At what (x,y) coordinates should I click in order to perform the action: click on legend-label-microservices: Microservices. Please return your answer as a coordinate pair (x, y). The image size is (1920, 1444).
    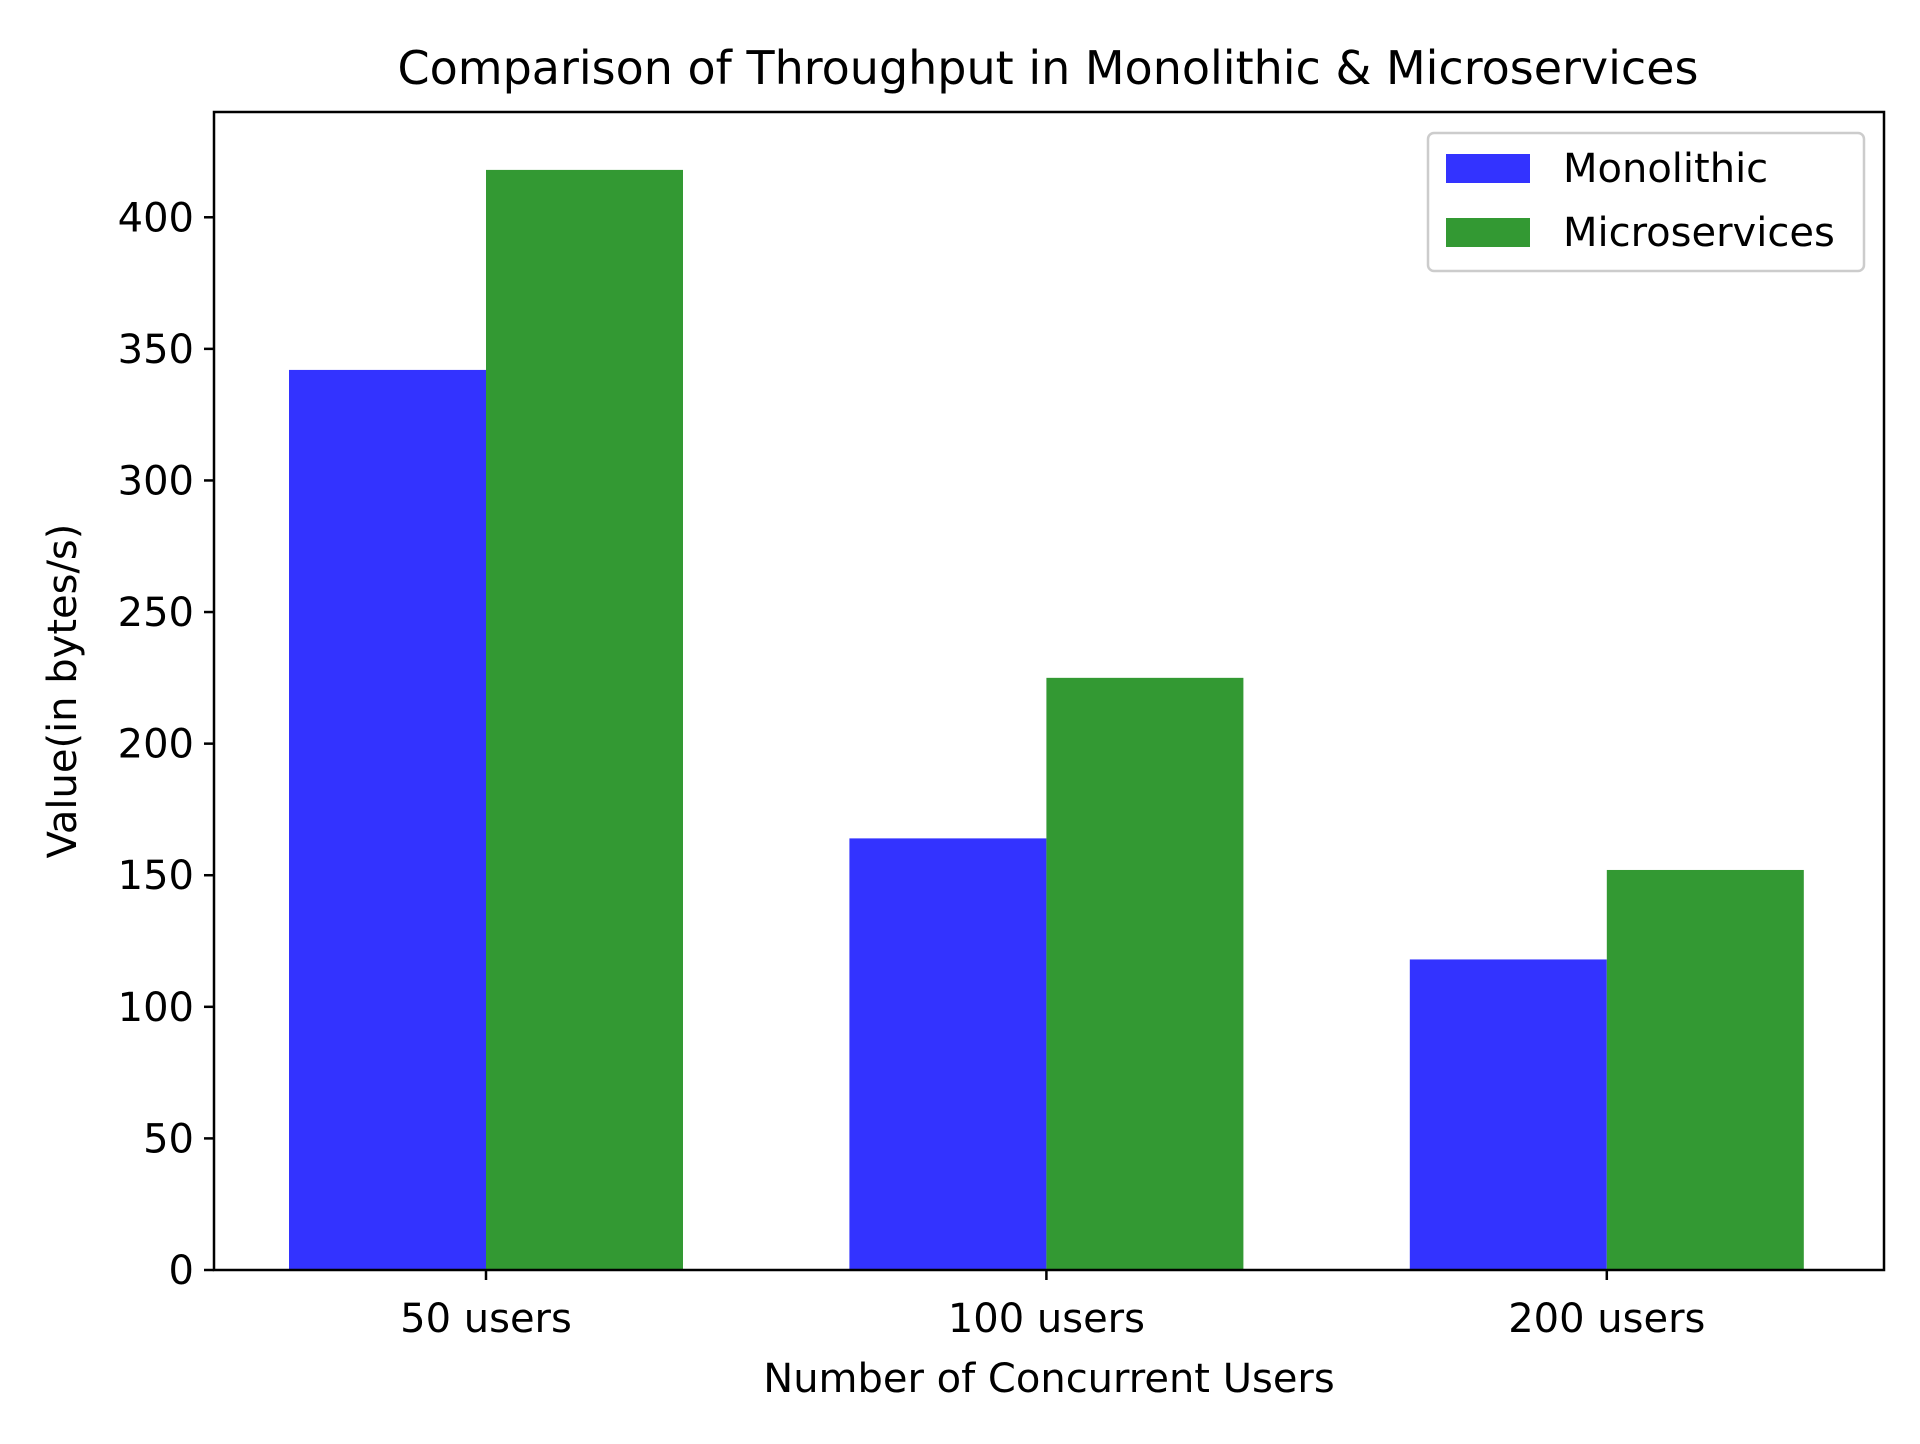
    Looking at the image, I should click on (1699, 233).